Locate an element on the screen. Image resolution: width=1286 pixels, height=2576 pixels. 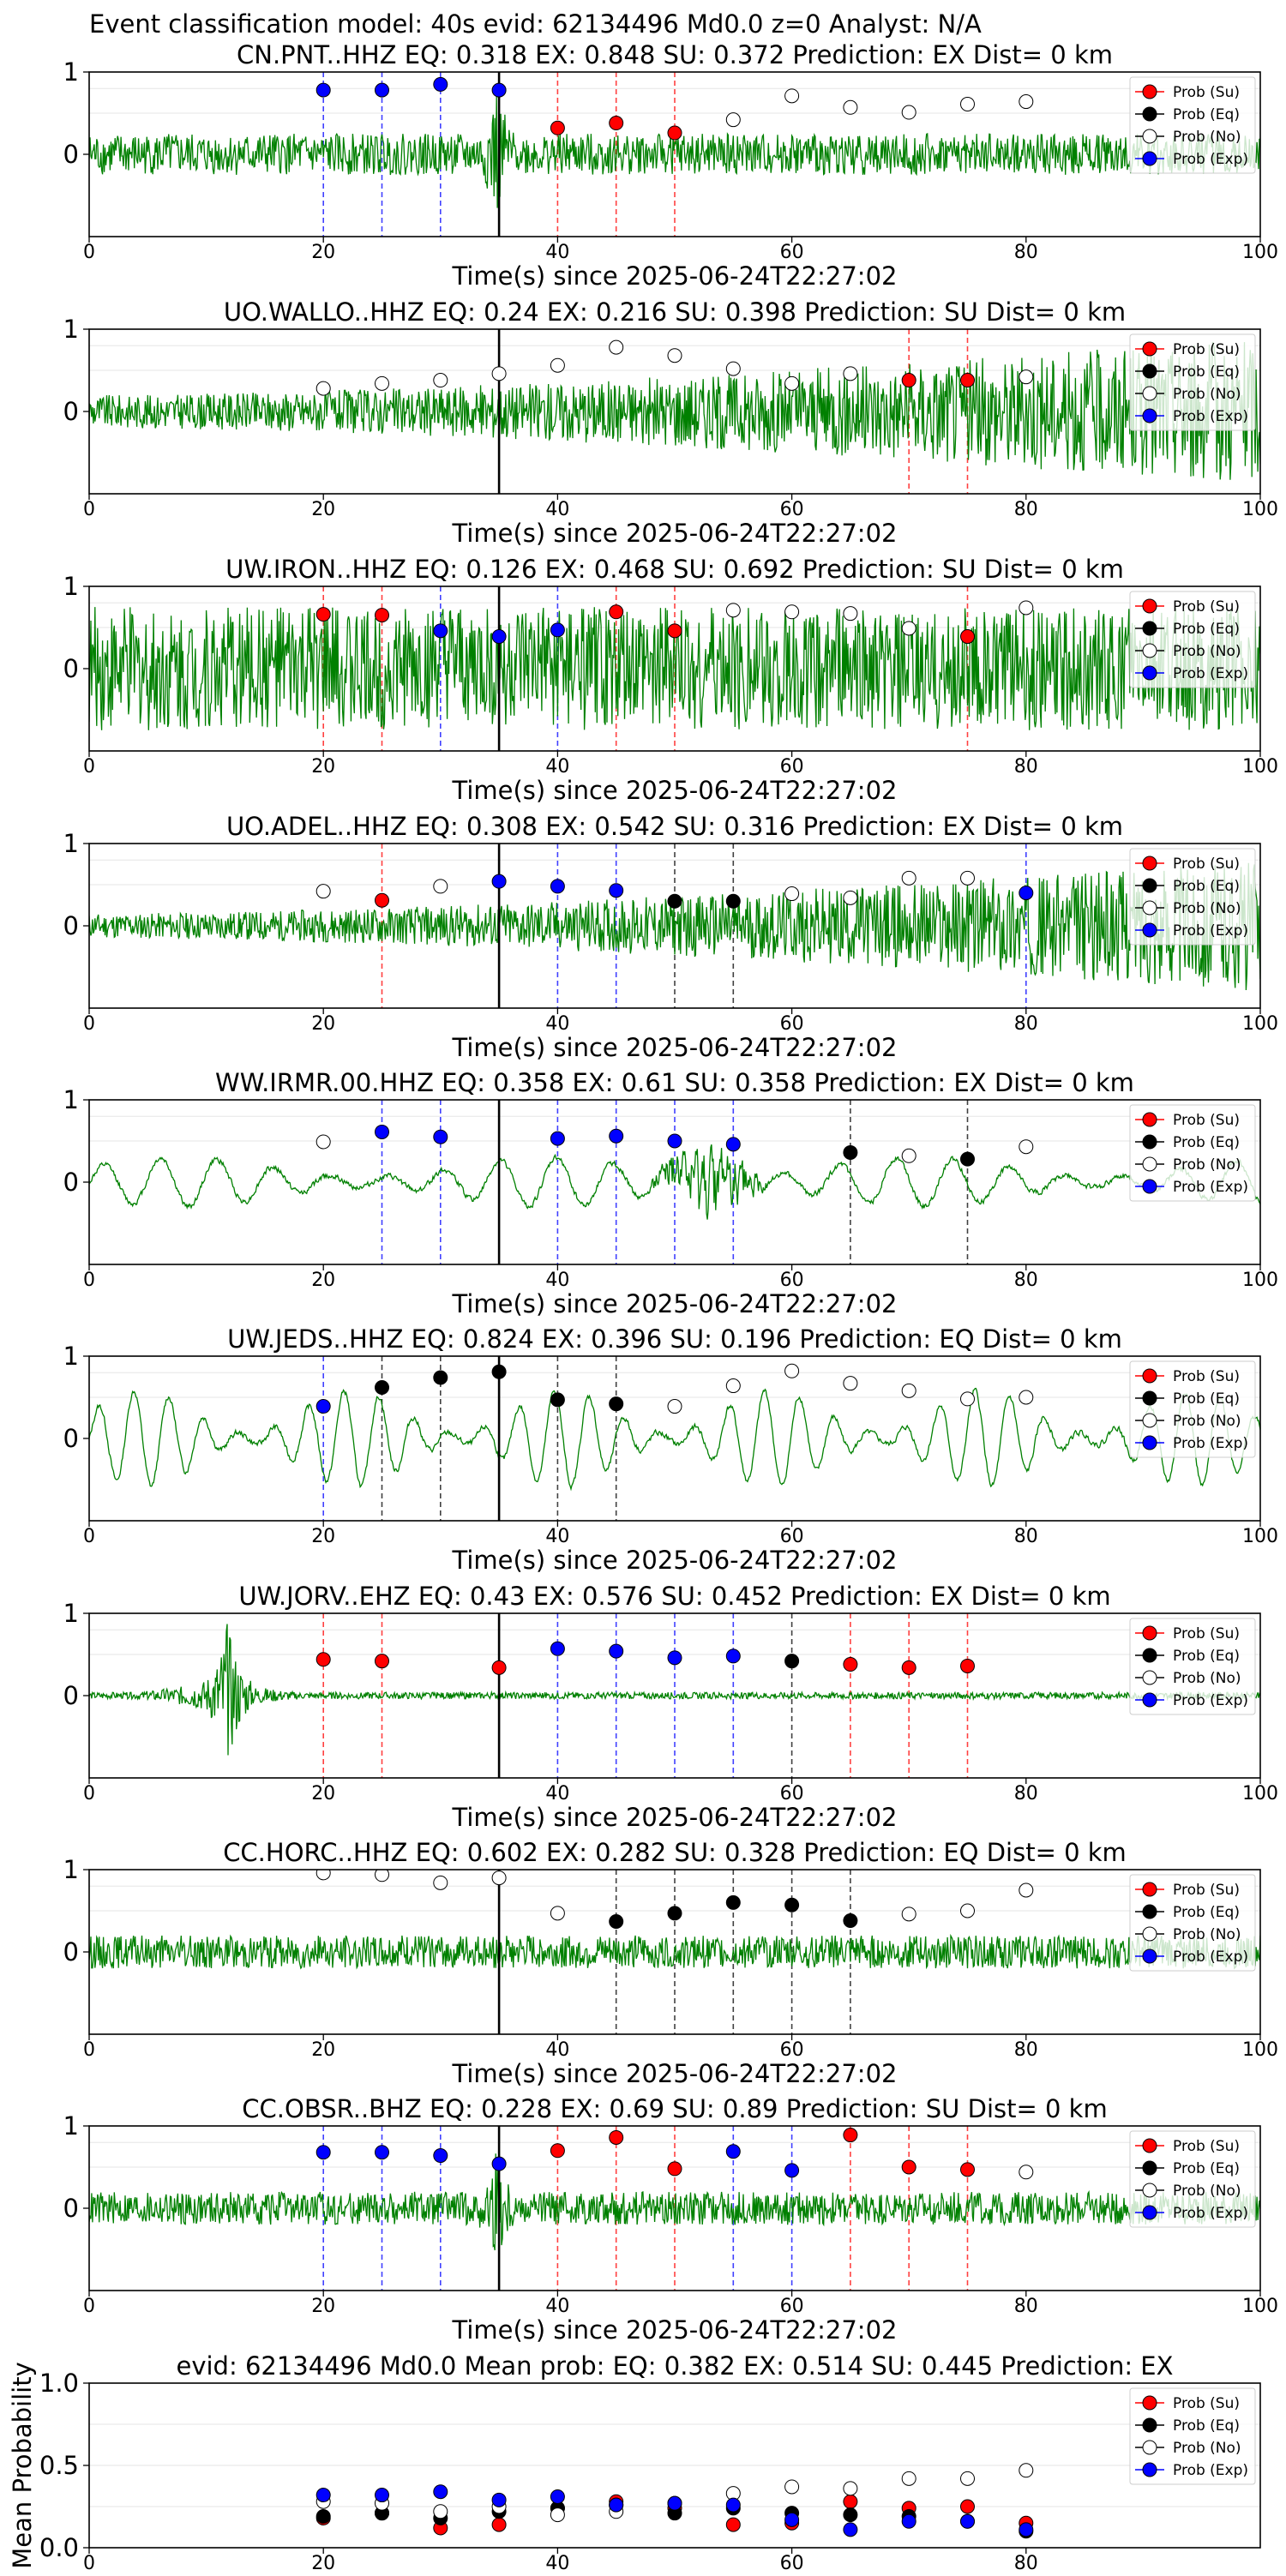
plot-area is located at coordinates (674, 1182).